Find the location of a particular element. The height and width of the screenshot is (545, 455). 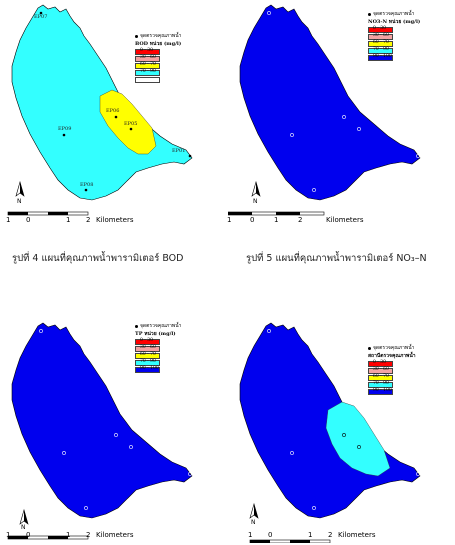

legend-swatch is located at coordinates (147, 79).